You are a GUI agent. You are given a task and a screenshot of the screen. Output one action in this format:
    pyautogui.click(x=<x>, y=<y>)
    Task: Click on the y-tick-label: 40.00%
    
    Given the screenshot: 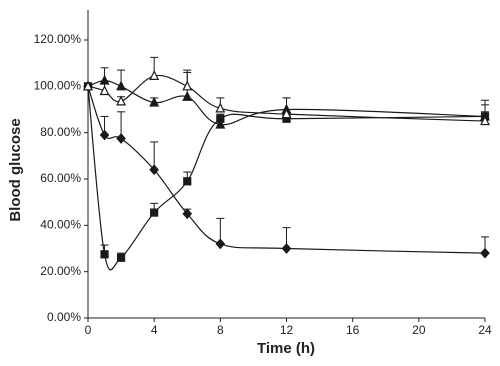 What is the action you would take?
    pyautogui.click(x=60, y=225)
    